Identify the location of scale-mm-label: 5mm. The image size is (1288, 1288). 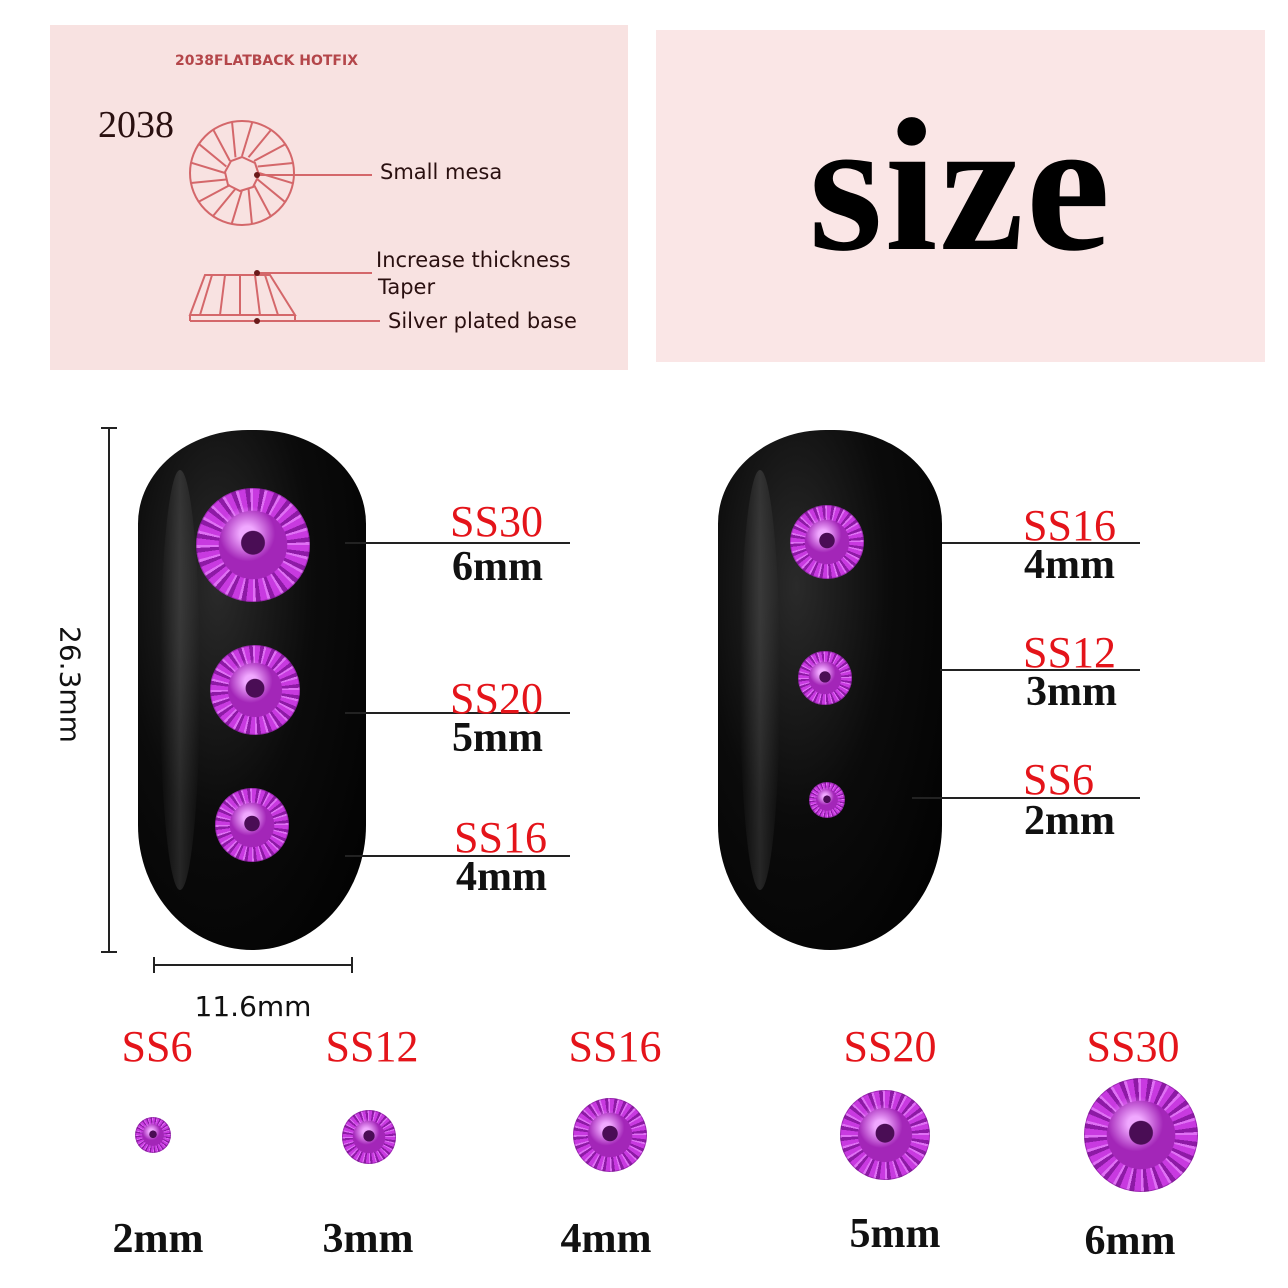
(895, 1234).